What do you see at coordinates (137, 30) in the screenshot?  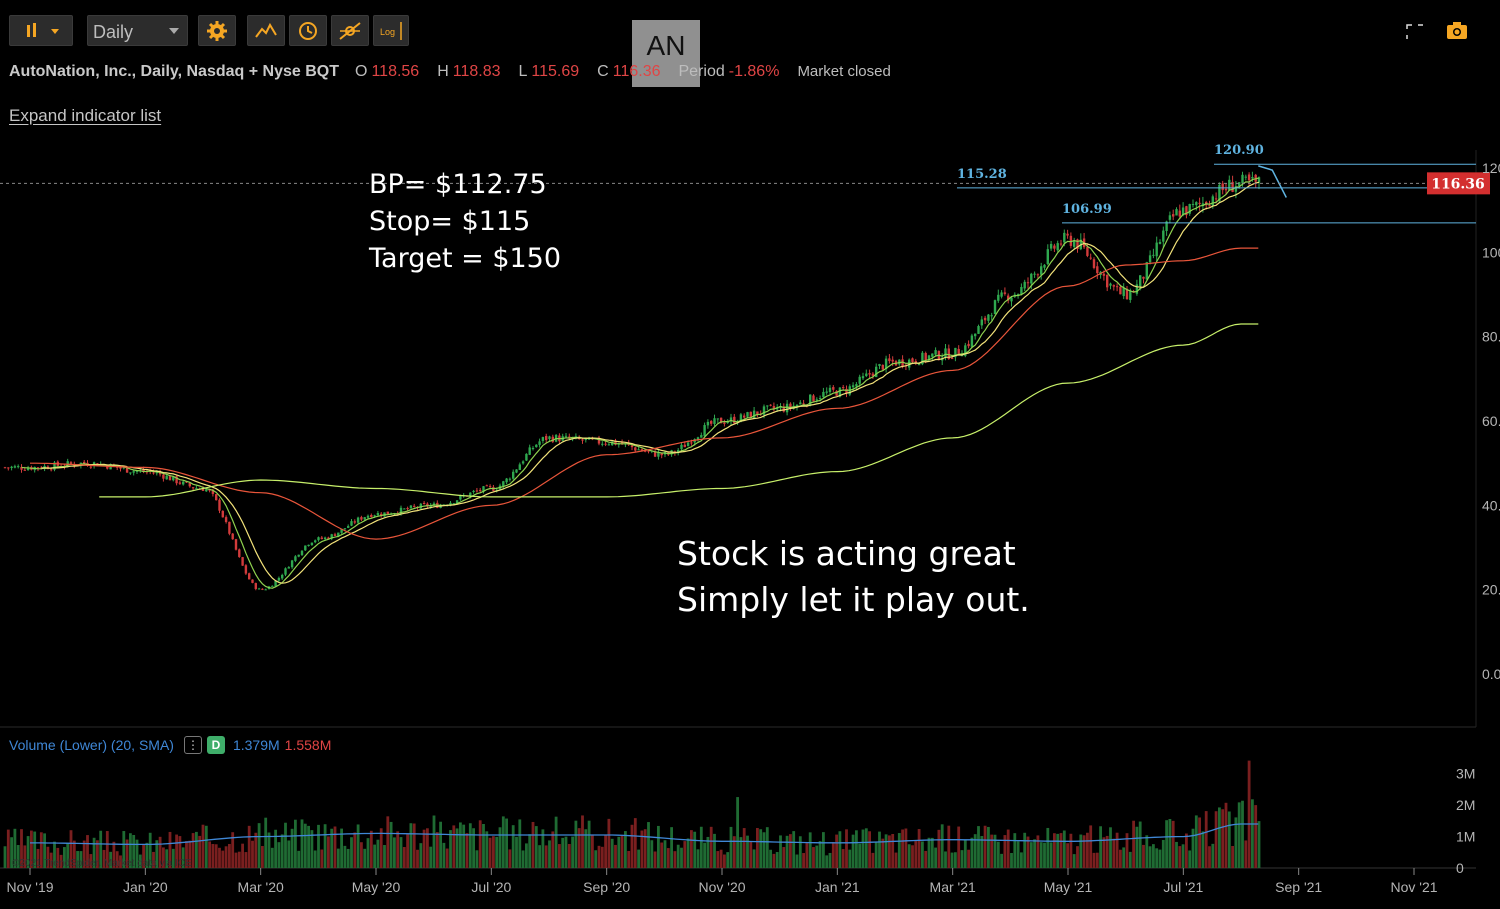 I see `interval-select: Daily` at bounding box center [137, 30].